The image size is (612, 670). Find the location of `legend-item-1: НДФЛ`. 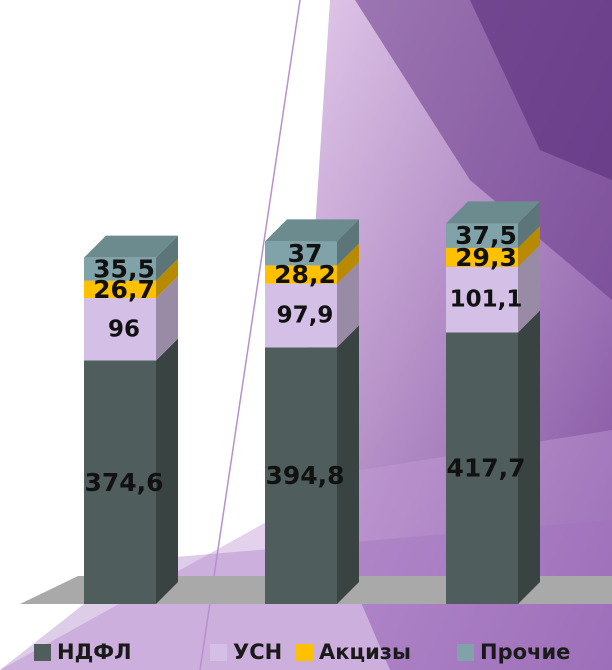

legend-item-1: НДФЛ is located at coordinates (83, 652).